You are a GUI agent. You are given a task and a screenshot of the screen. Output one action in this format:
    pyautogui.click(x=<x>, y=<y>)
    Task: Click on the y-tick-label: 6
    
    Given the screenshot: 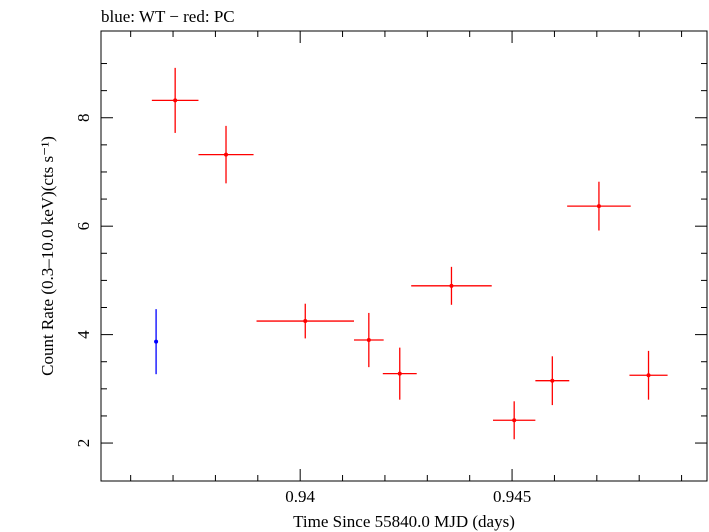 What is the action you would take?
    pyautogui.click(x=83, y=226)
    